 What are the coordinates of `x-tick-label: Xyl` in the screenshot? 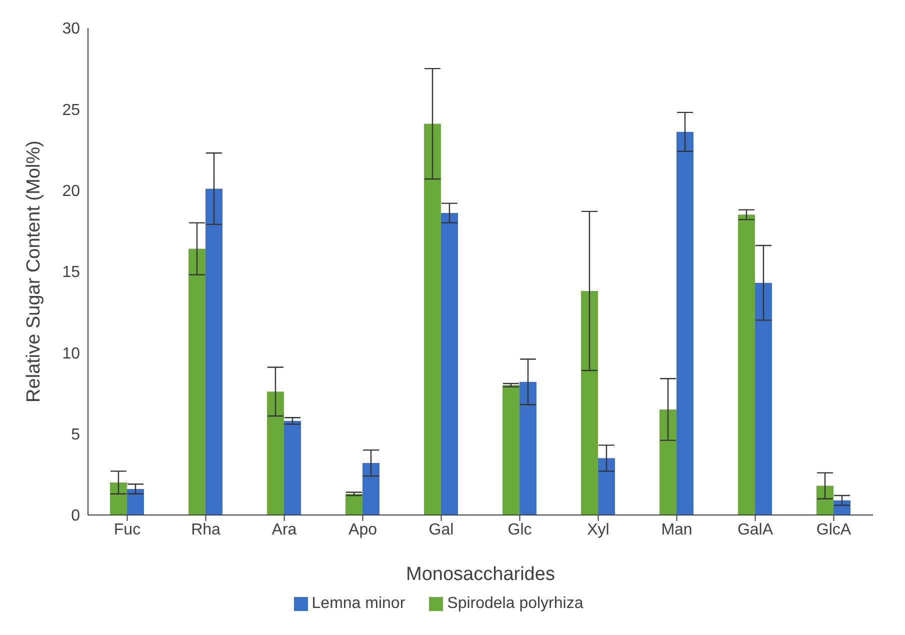 It's located at (598, 529).